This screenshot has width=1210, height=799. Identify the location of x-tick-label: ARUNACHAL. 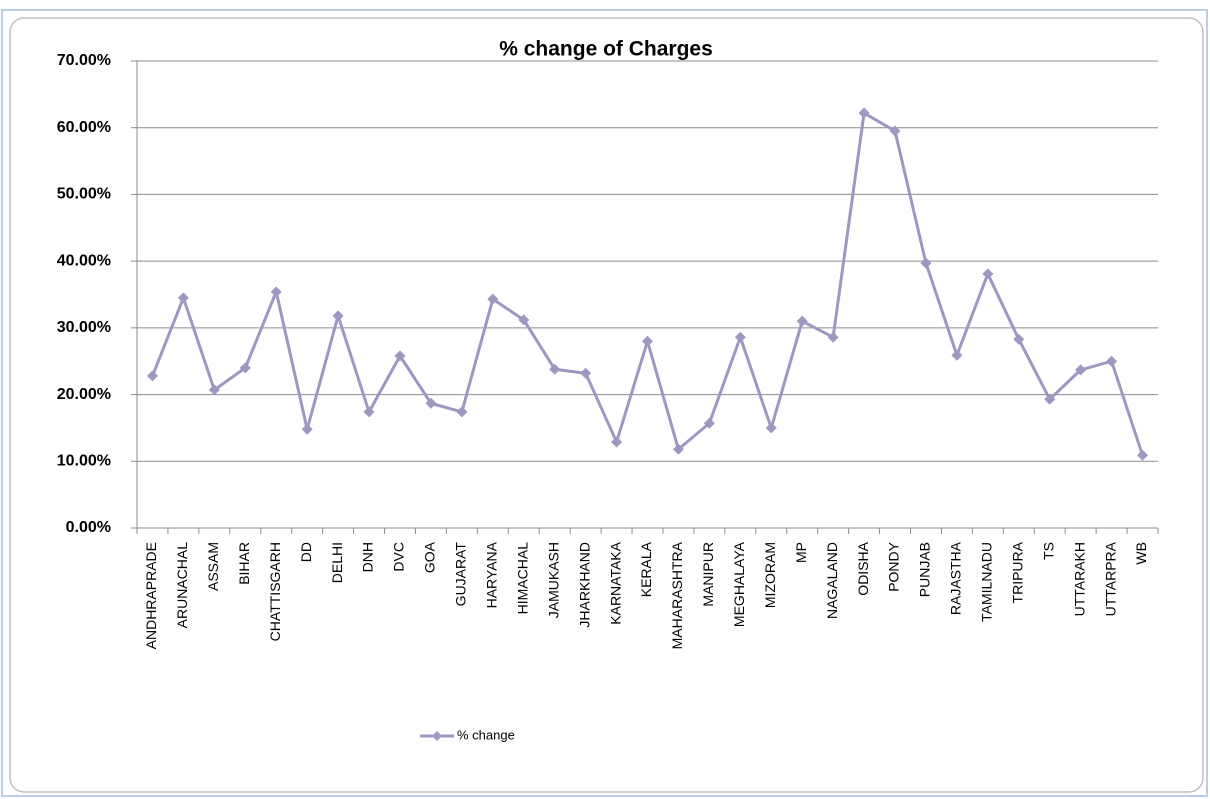
(182, 585).